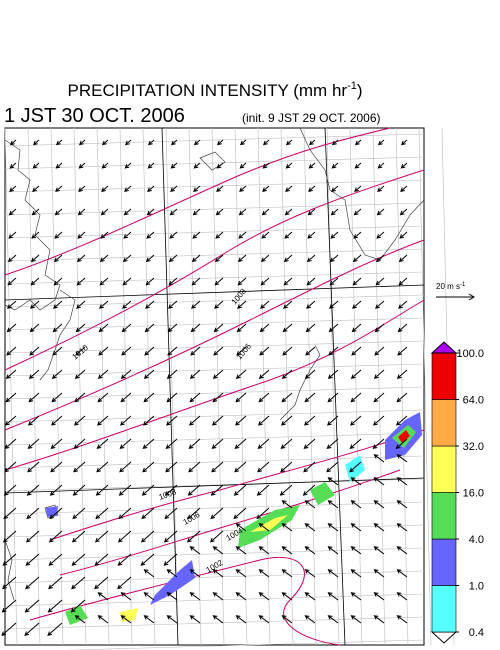 The height and width of the screenshot is (650, 500). Describe the element at coordinates (470, 354) in the screenshot. I see `colorbar-label: 100.0` at that location.